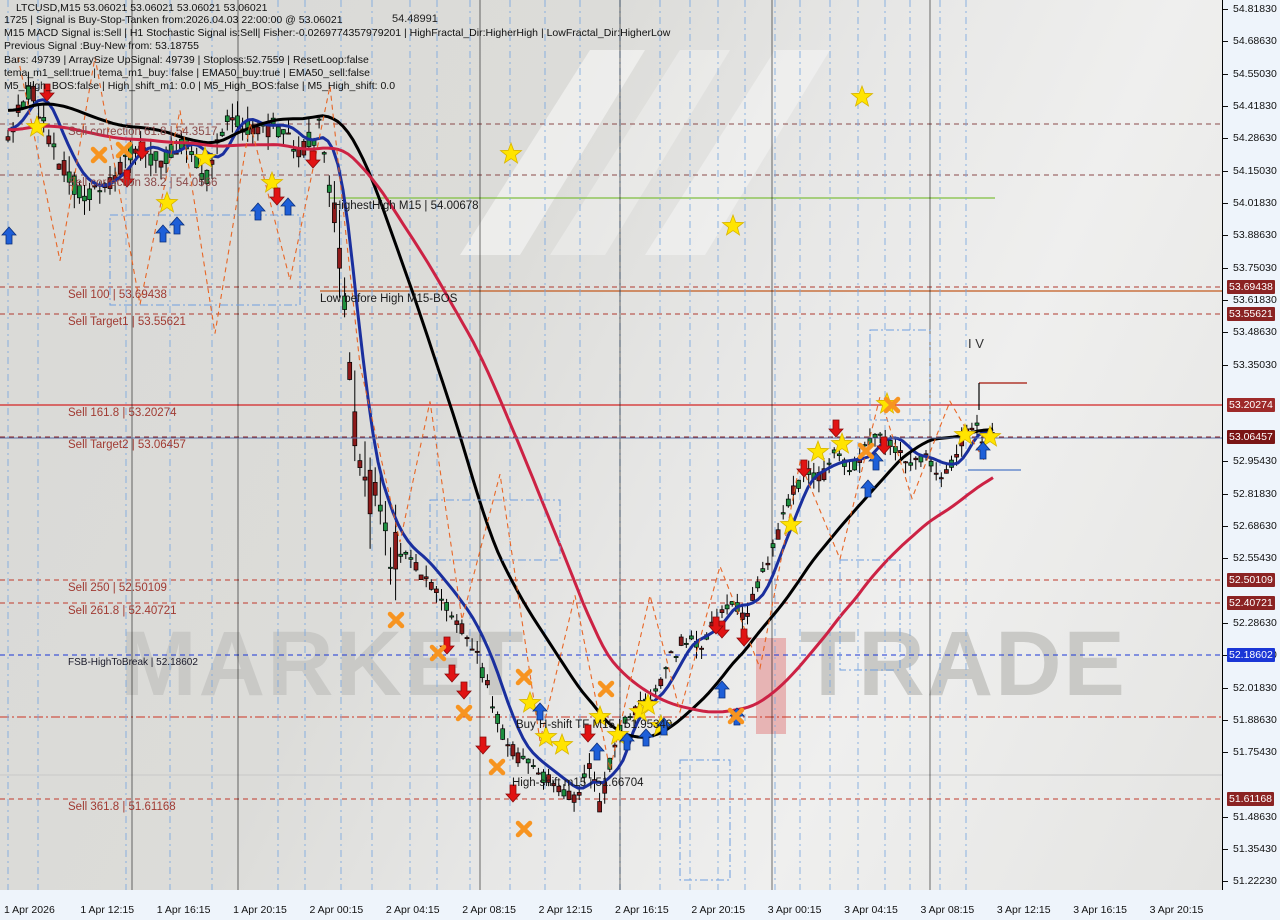 The image size is (1280, 920). Describe the element at coordinates (1251, 799) in the screenshot. I see `price-level-badge: 51.61168` at that location.